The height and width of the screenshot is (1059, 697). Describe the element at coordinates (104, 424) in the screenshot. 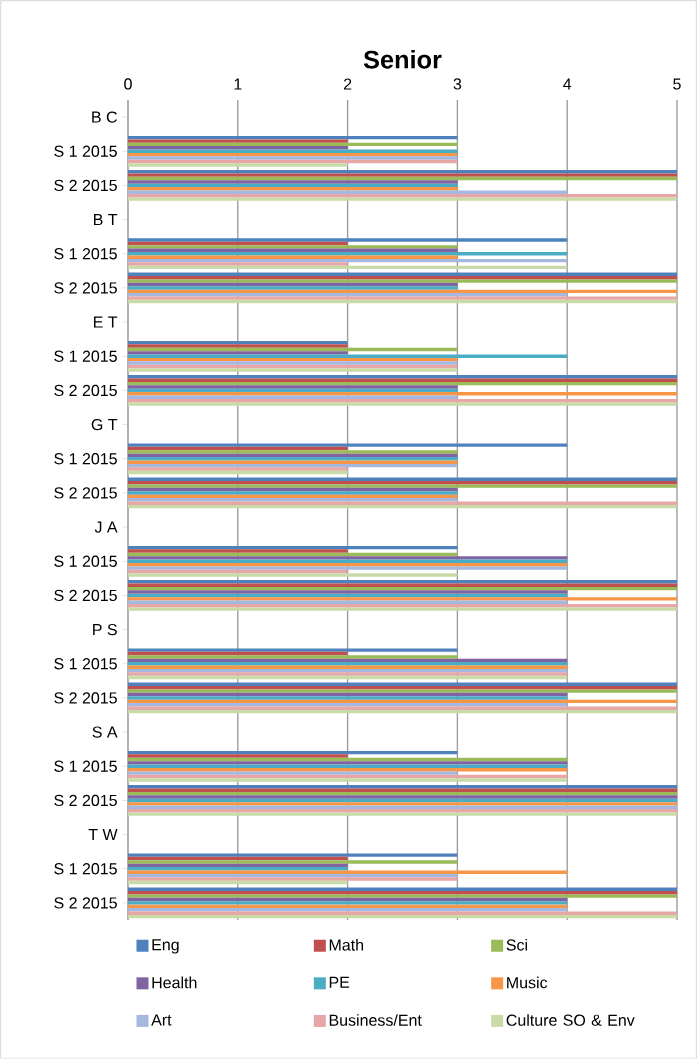

I see `y-tick-label: G T` at that location.